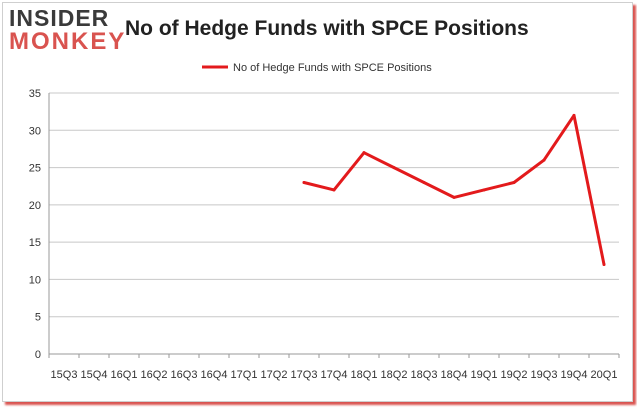  Describe the element at coordinates (484, 375) in the screenshot. I see `x-tick-label: 19Q1` at that location.